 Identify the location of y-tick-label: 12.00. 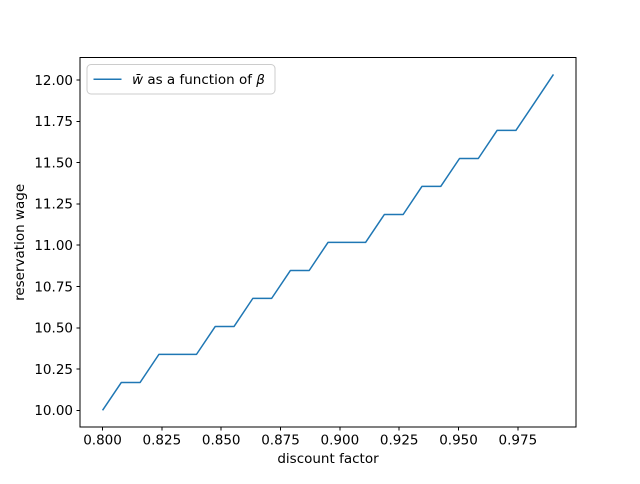
(53, 81).